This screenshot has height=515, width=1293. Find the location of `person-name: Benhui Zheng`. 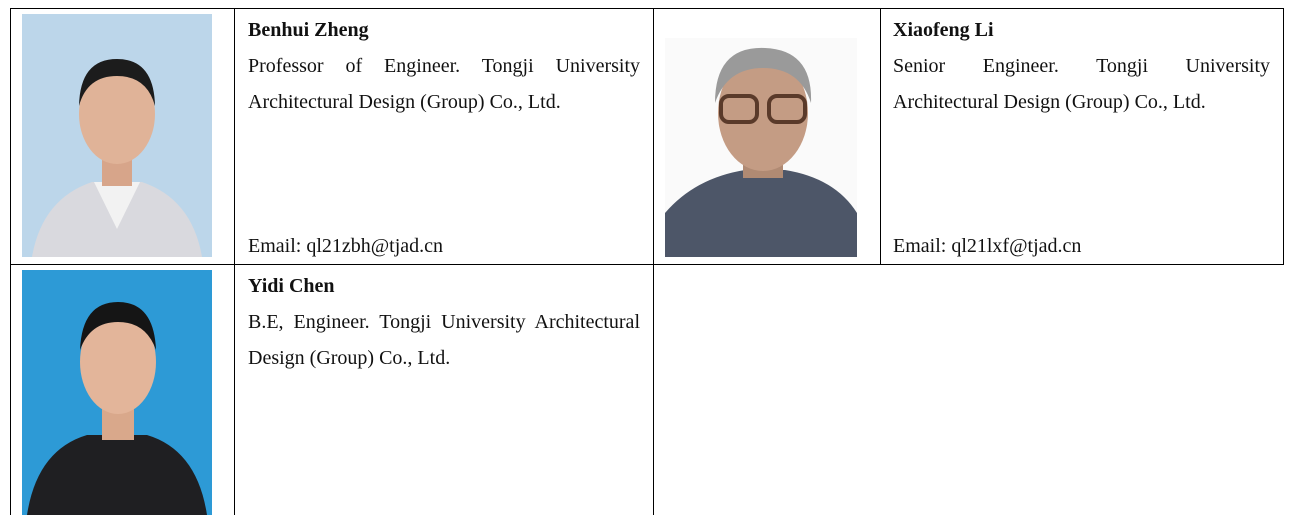

person-name: Benhui Zheng is located at coordinates (308, 30).